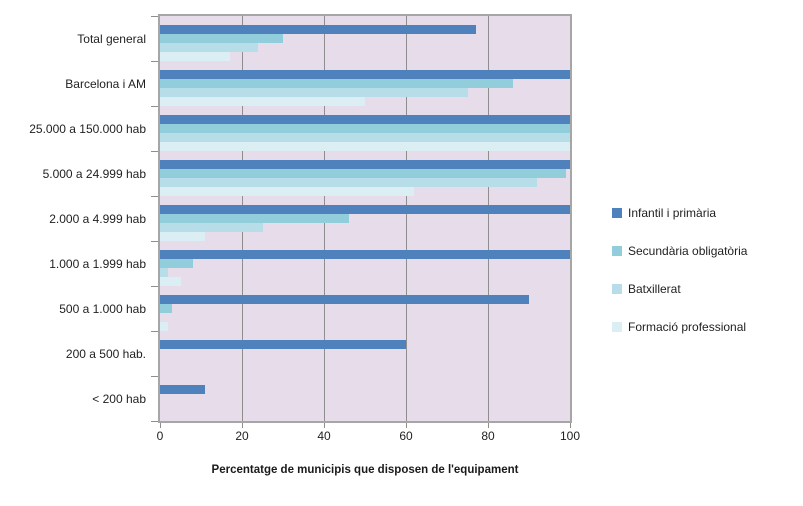 Image resolution: width=803 pixels, height=506 pixels. Describe the element at coordinates (688, 251) in the screenshot. I see `legend-label: Secundària obligatòria` at that location.